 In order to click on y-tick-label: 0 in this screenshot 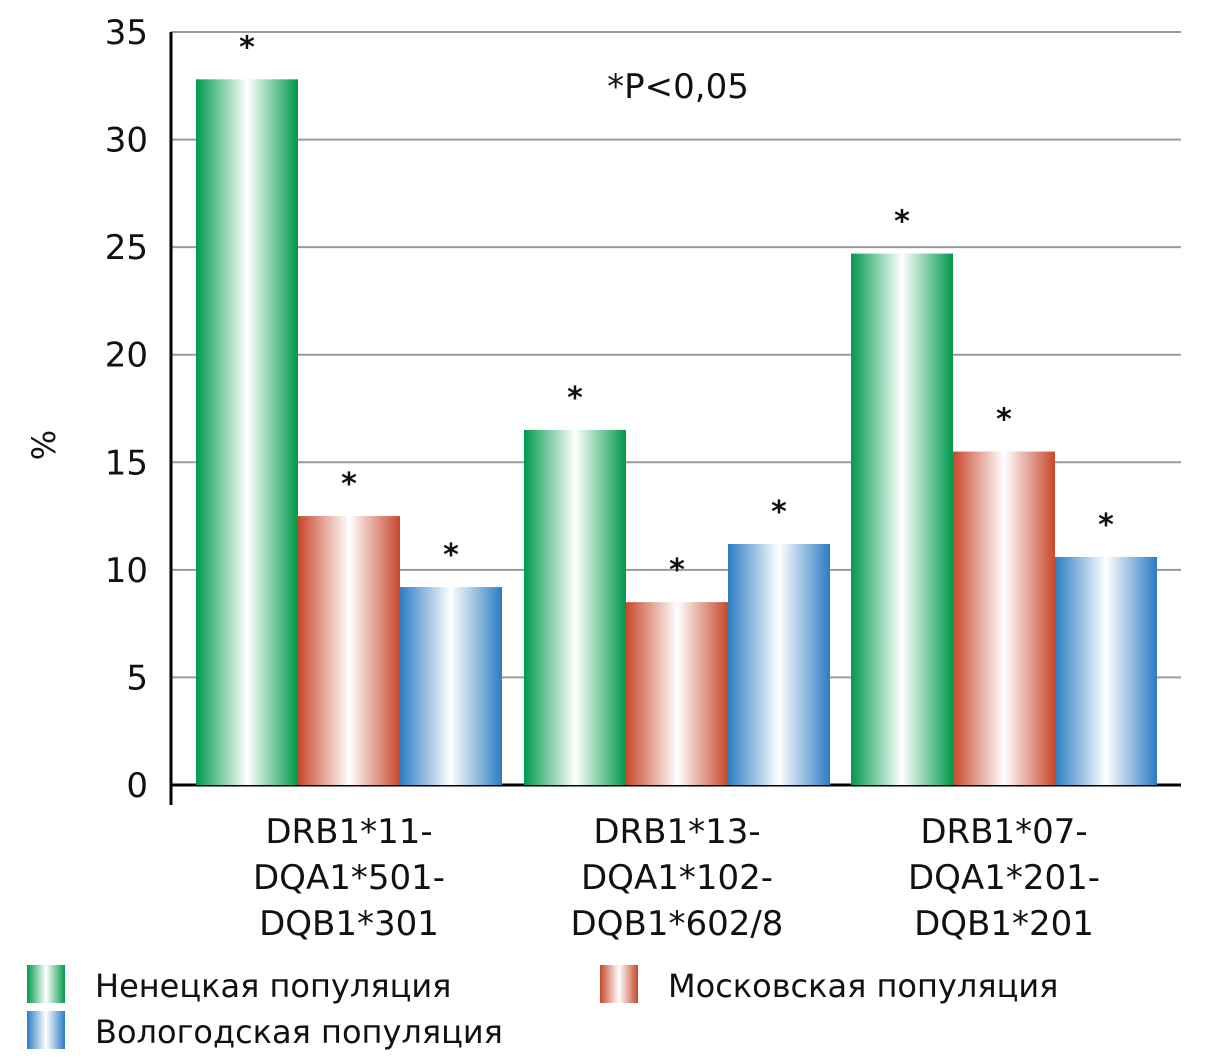, I will do `click(137, 786)`.